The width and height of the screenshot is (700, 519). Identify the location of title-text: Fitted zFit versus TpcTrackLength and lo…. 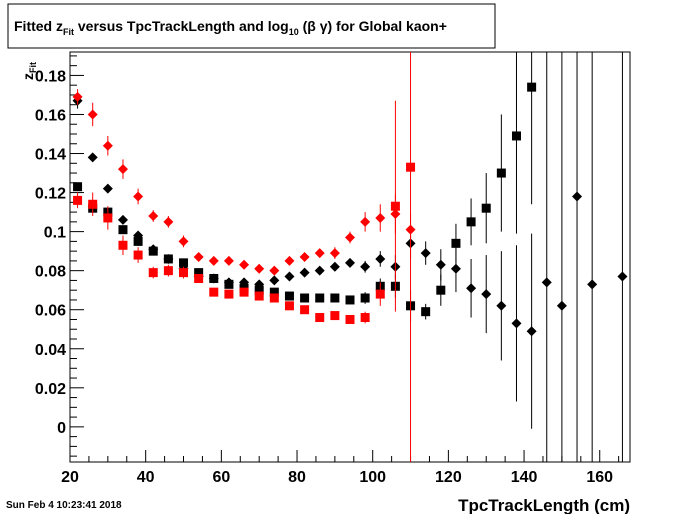
(230, 27).